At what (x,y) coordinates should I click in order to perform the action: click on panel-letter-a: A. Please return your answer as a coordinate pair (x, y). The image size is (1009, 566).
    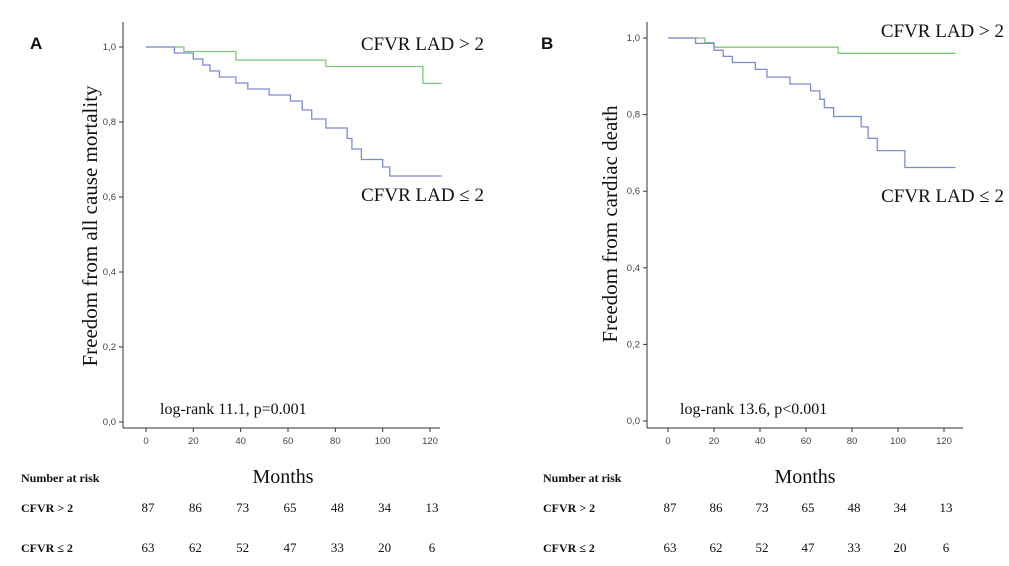
    Looking at the image, I should click on (36, 43).